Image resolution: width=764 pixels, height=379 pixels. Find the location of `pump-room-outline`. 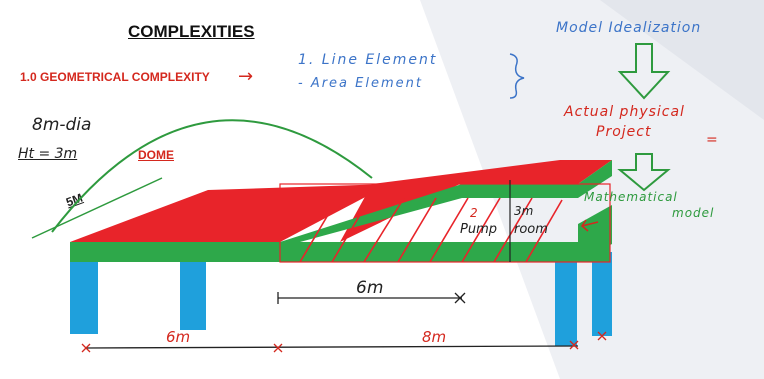

pump-room-outline is located at coordinates (445, 223).